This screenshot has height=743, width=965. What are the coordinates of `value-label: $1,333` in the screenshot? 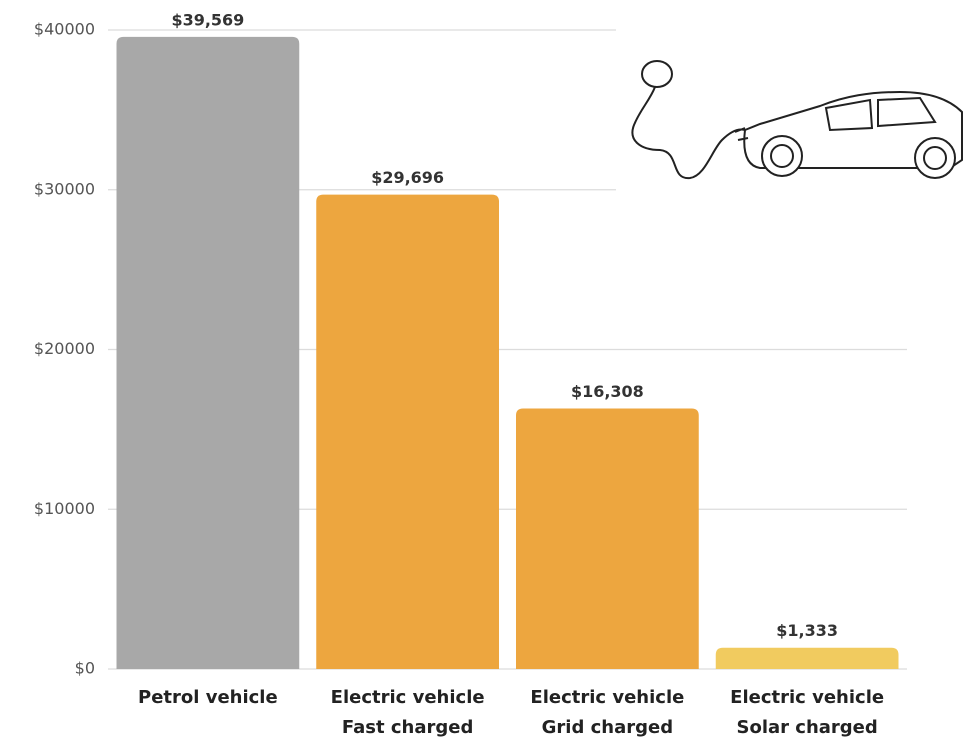 It's located at (807, 630).